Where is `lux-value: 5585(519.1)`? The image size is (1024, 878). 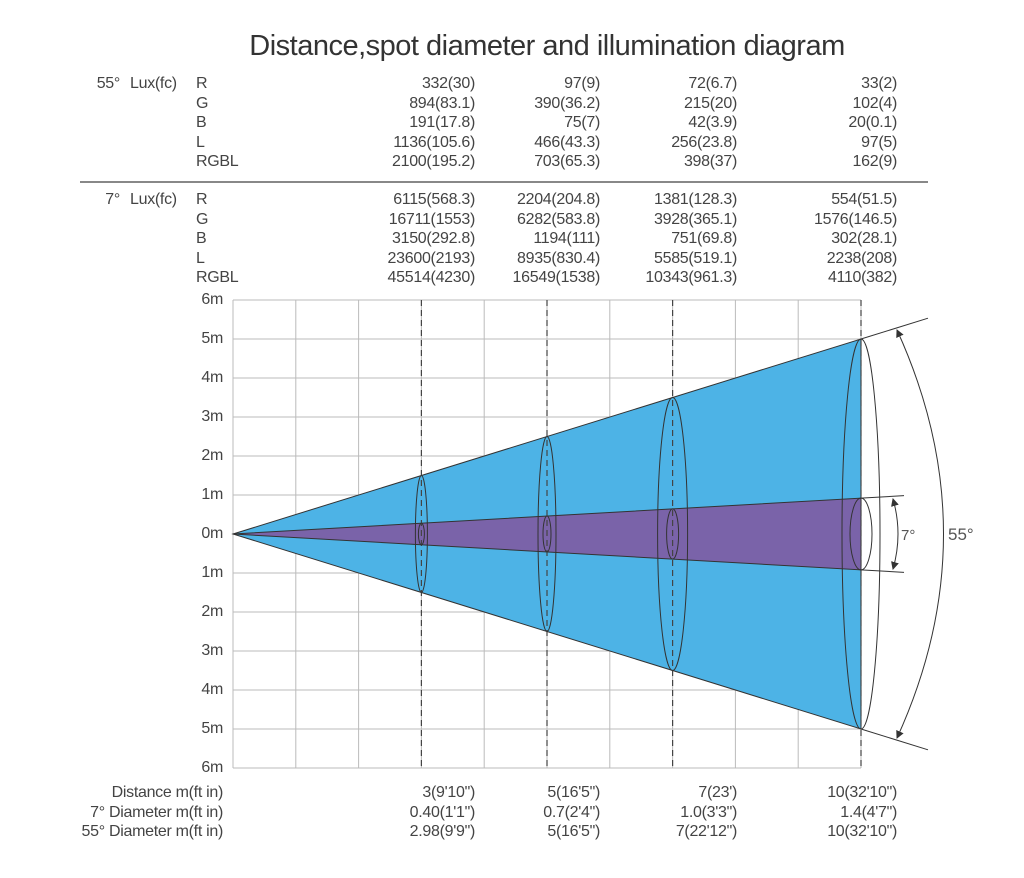 lux-value: 5585(519.1) is located at coordinates (695, 258).